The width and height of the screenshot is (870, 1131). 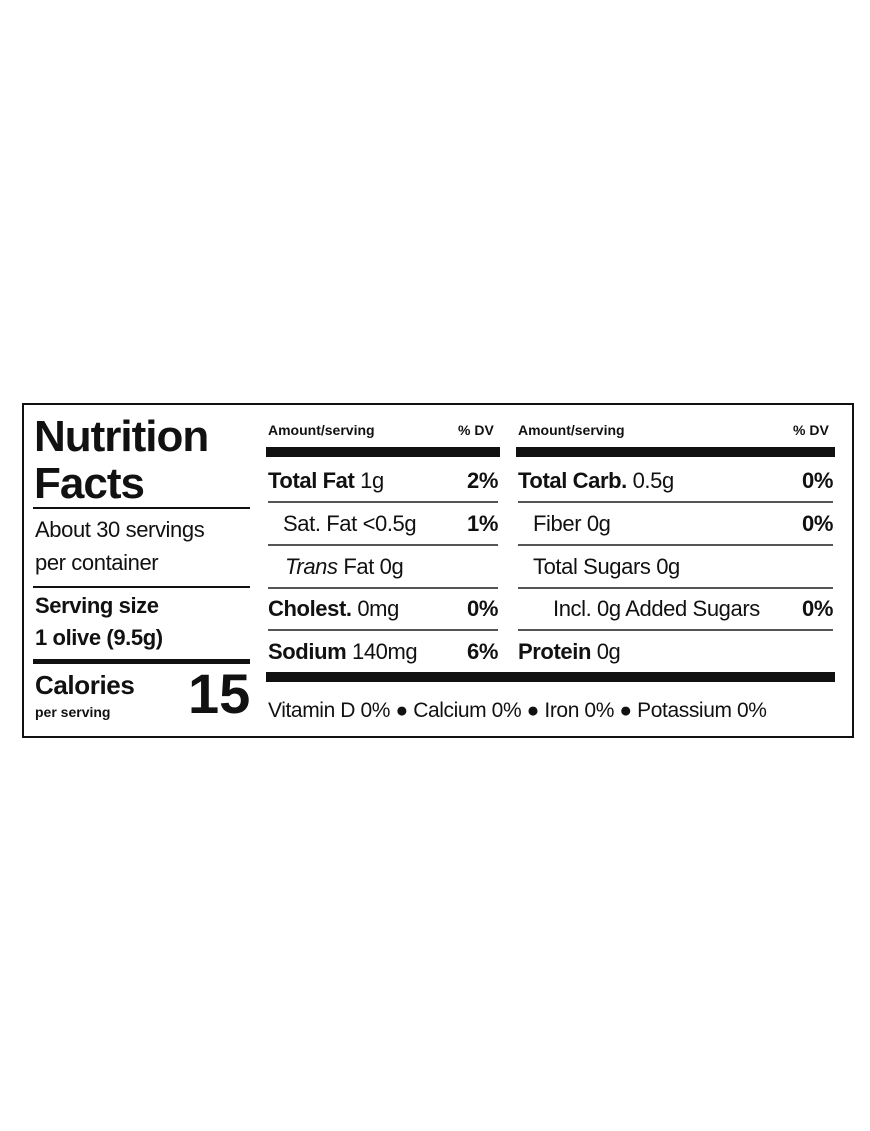 What do you see at coordinates (73, 712) in the screenshot?
I see `calories-sublabel: per serving` at bounding box center [73, 712].